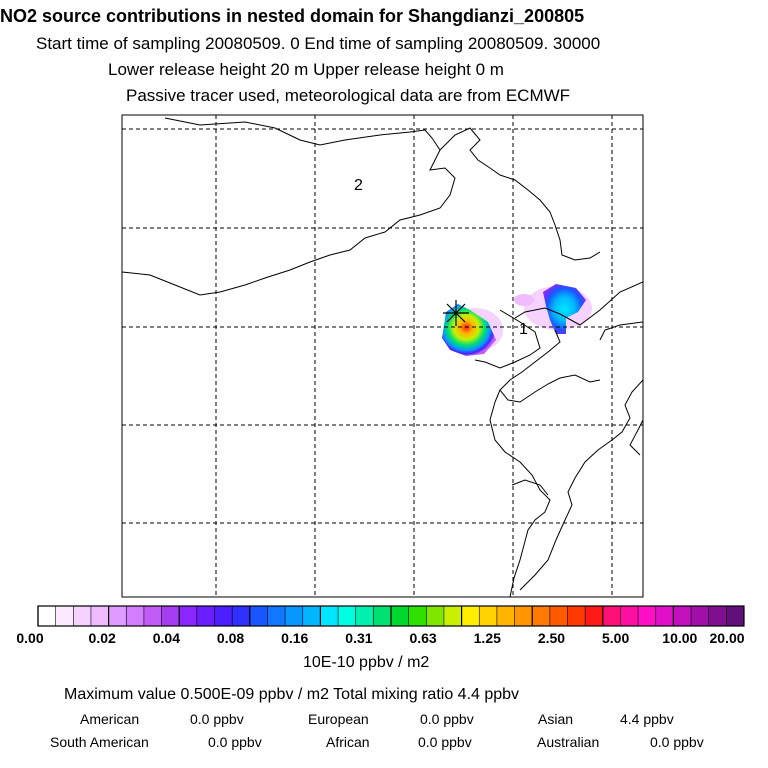  Describe the element at coordinates (295, 638) in the screenshot. I see `colorbar-tick-label: 0.16` at that location.